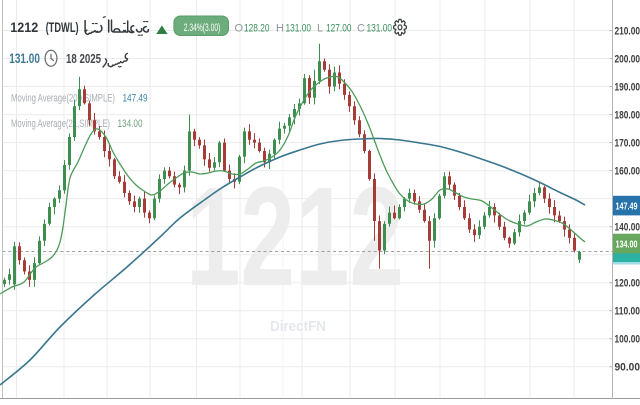  I want to click on svg-text: DirectFN, so click(298, 327).